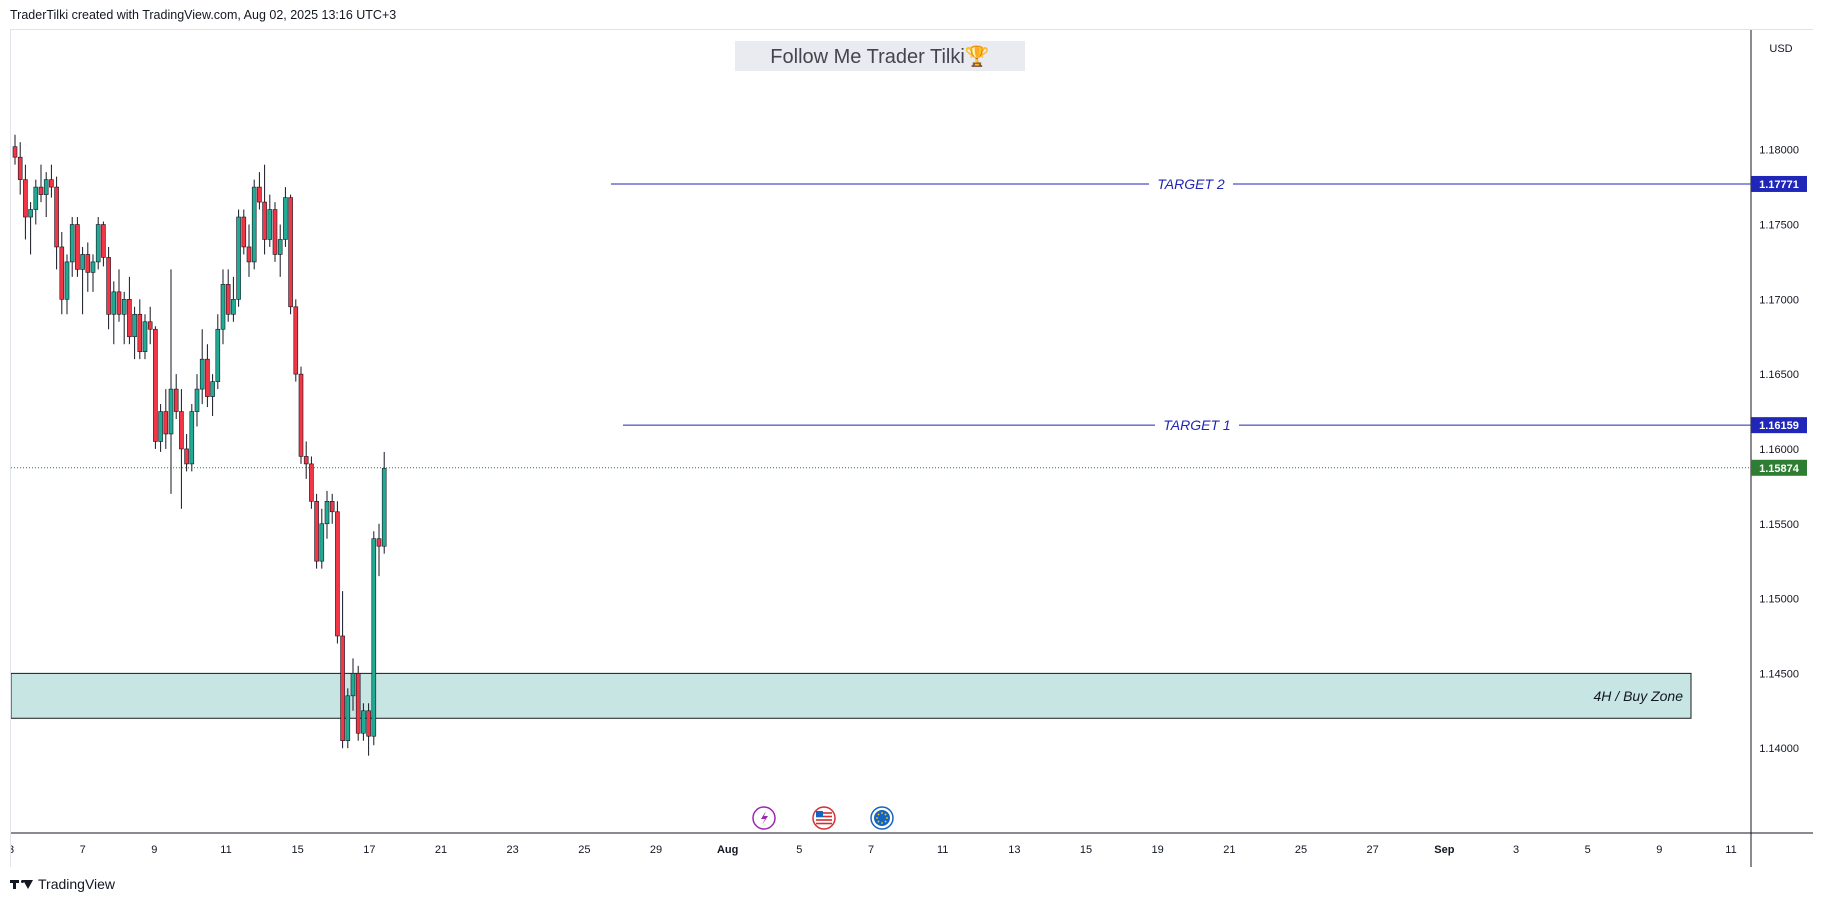  I want to click on price-tick-label: 1.17000, so click(1779, 300).